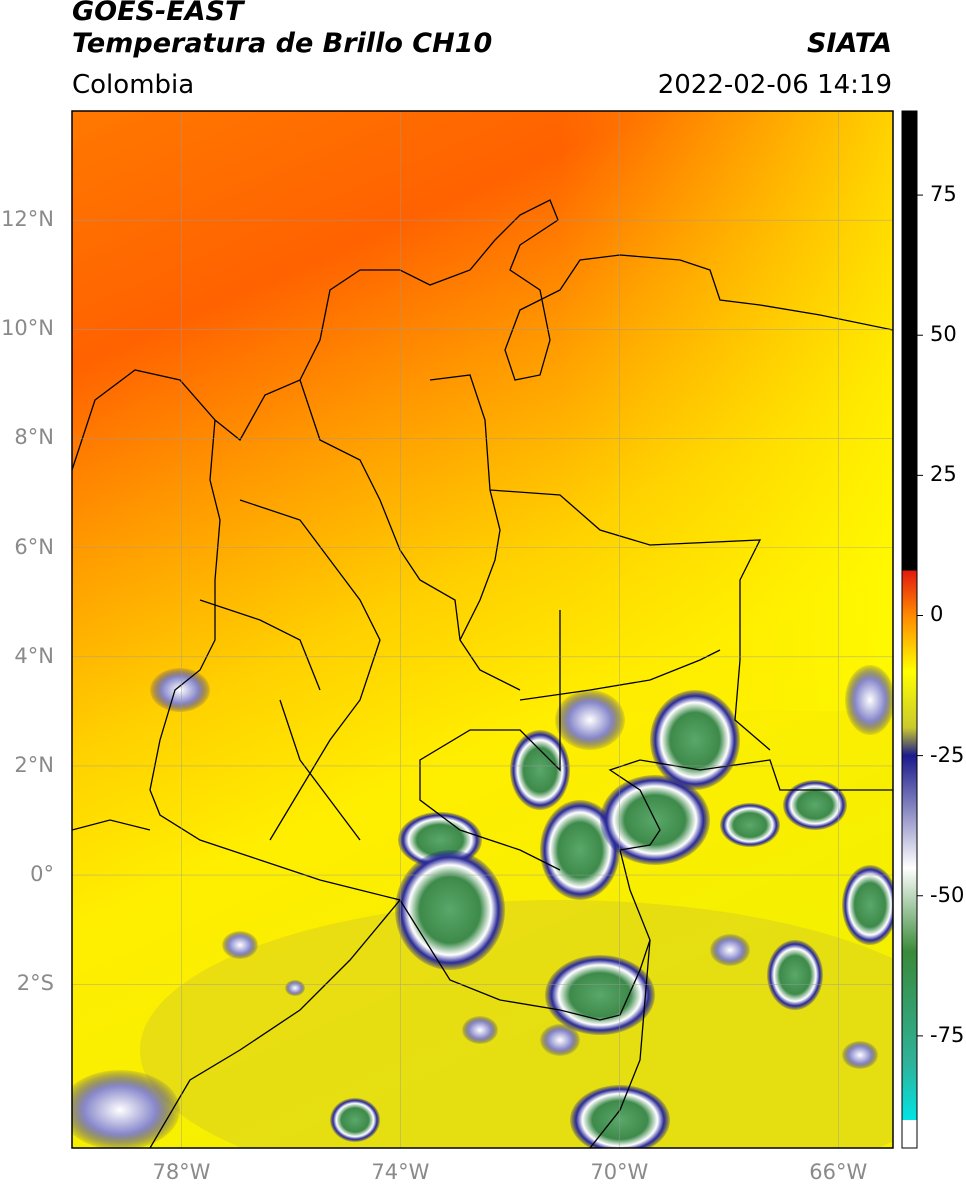  Describe the element at coordinates (27, 328) in the screenshot. I see `lat-tick-label: 10°N` at that location.